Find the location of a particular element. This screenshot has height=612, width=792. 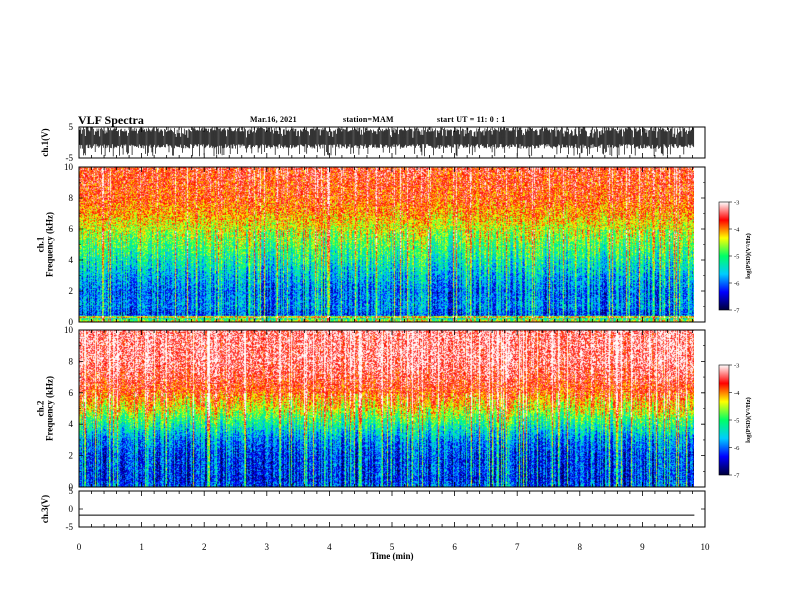

x-tick-label: 1 is located at coordinates (141, 547).